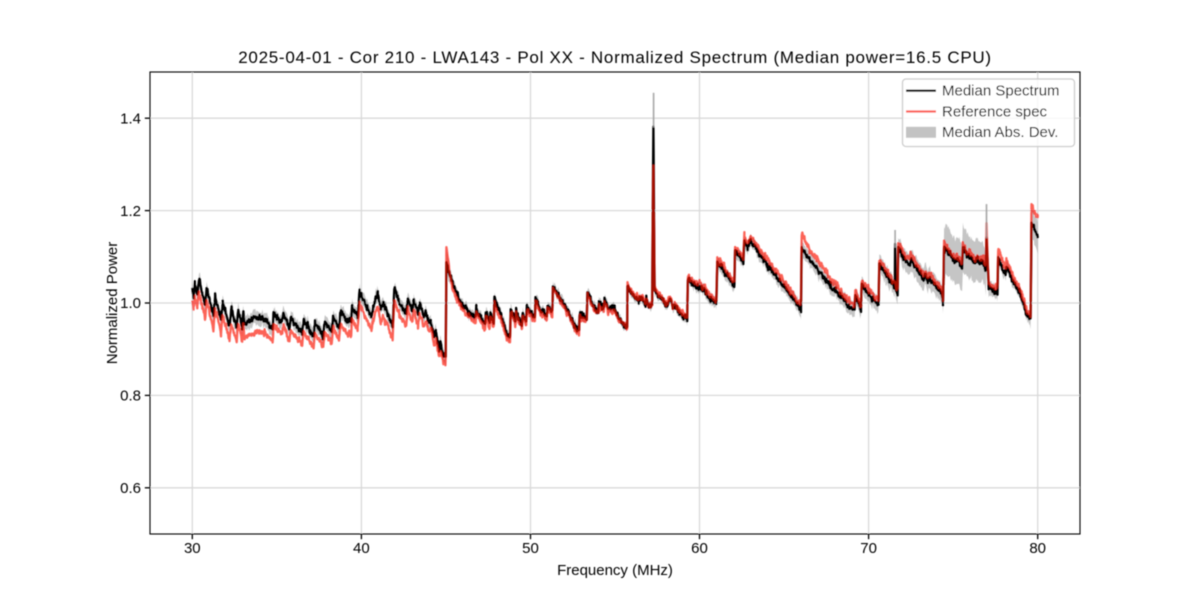  What do you see at coordinates (130, 303) in the screenshot?
I see `svg-text: 1.0` at bounding box center [130, 303].